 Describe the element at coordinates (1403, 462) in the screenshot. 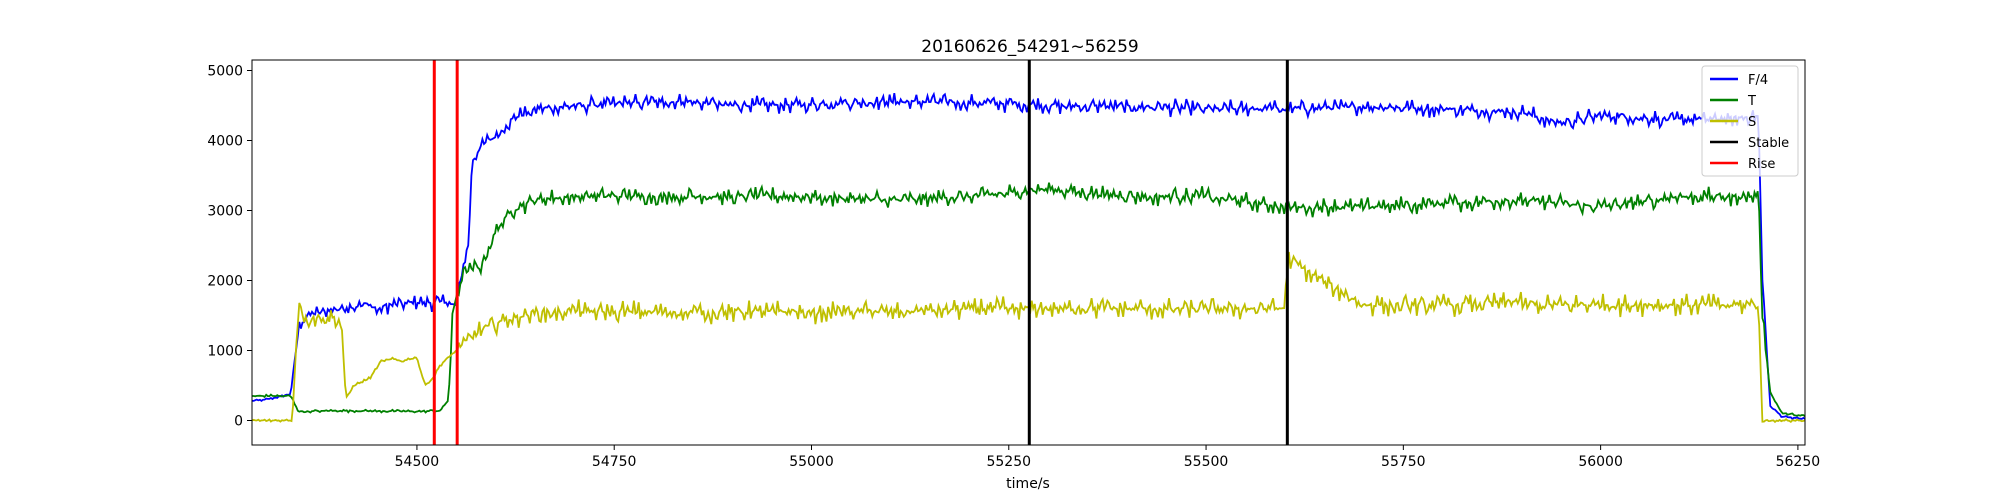

I see `x-tick-label: 55750` at that location.